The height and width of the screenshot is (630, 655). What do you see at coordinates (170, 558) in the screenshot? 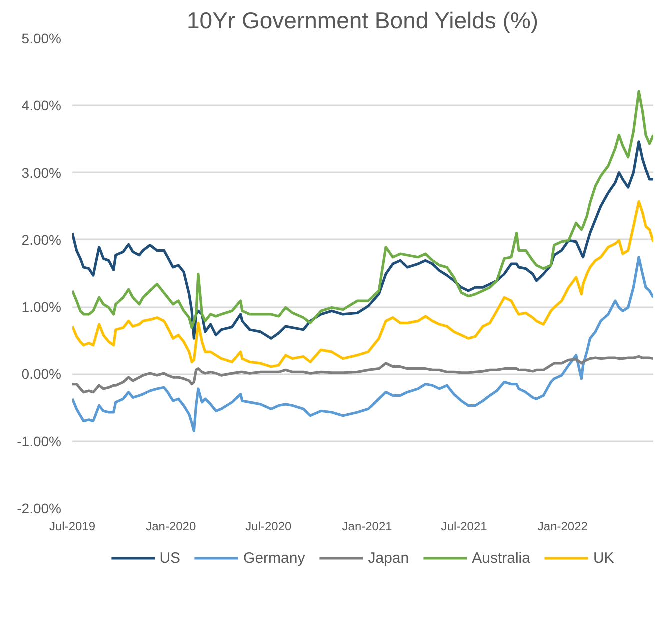
I see `legend-label: US` at bounding box center [170, 558].